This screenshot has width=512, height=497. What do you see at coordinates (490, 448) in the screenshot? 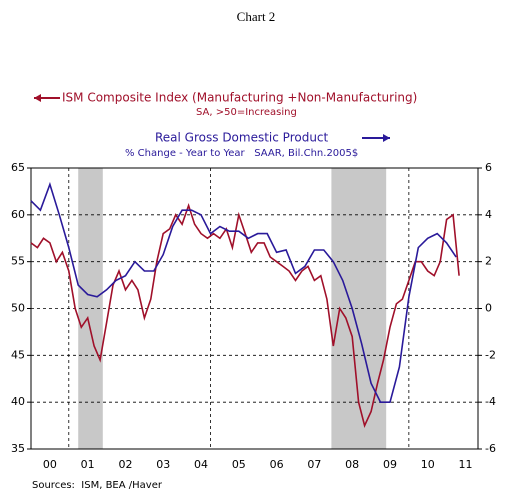
I see `y2-tick-label: -6` at bounding box center [490, 448].